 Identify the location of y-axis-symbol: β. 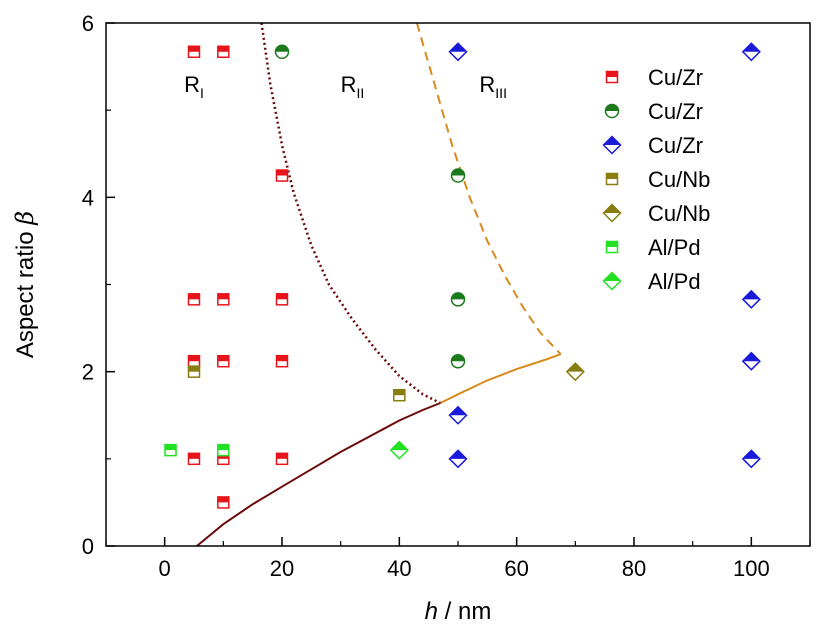
(25, 218).